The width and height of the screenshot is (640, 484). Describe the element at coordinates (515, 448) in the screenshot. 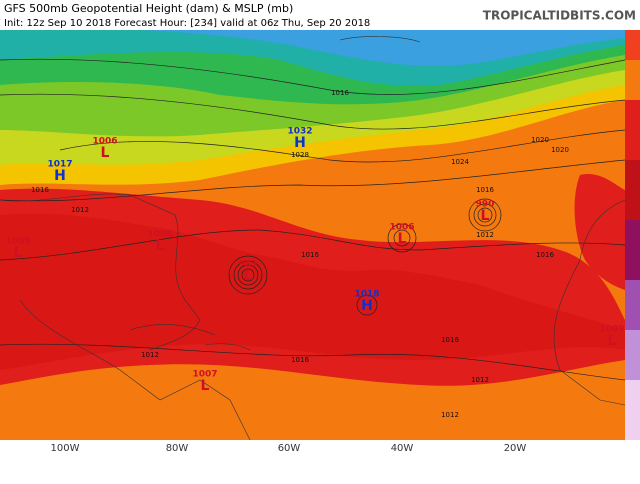

I see `longitude-label: 20W` at that location.